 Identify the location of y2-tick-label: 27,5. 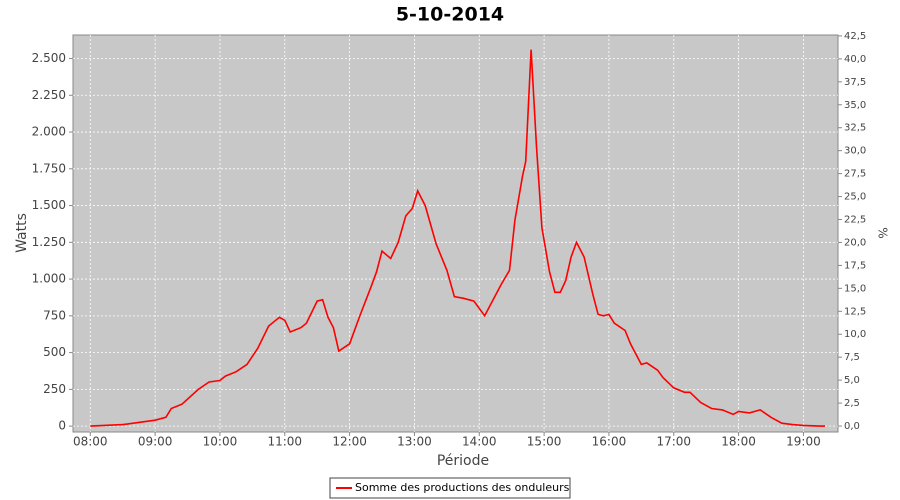
(855, 174).